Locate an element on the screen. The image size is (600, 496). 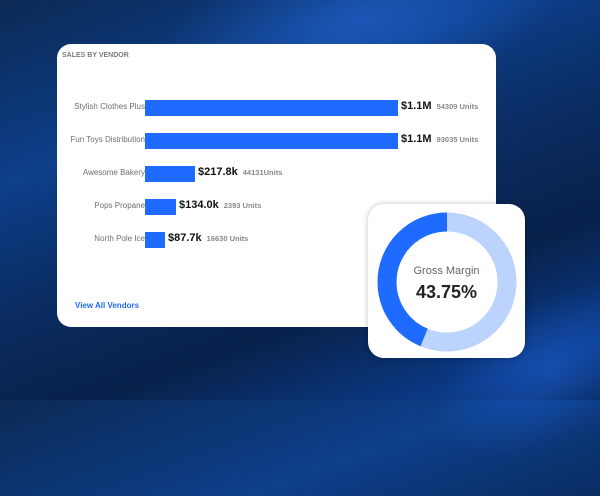
gross-margin-value: 43.75% is located at coordinates (446, 292).